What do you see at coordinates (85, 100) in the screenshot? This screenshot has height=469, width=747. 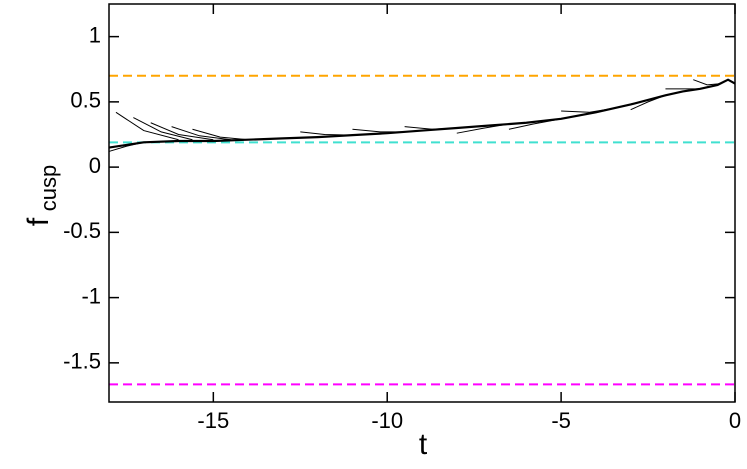 I see `y-tick-label: 0.5` at bounding box center [85, 100].